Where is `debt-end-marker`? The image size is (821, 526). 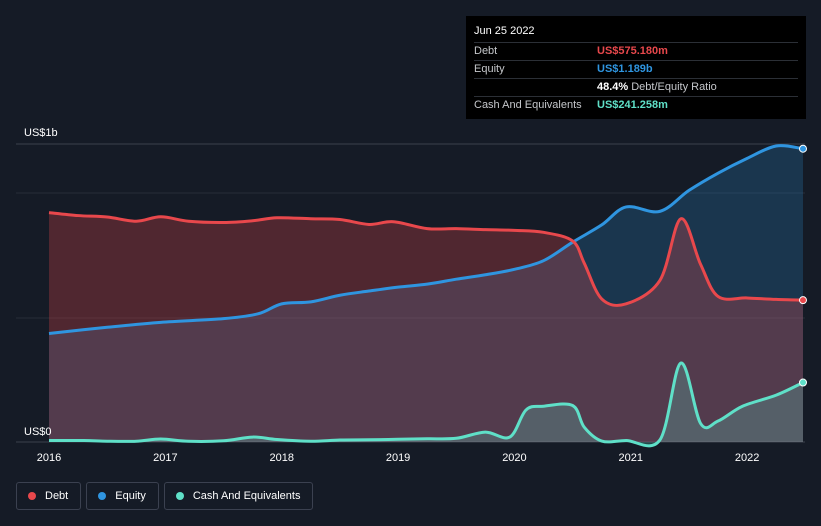
debt-end-marker is located at coordinates (803, 300).